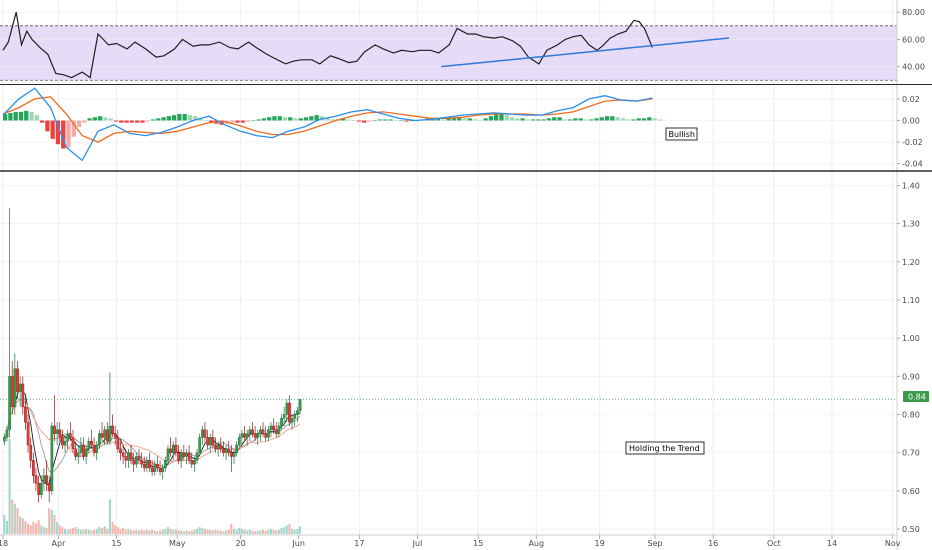  What do you see at coordinates (448, 46) in the screenshot?
I see `rsi-panel` at bounding box center [448, 46].